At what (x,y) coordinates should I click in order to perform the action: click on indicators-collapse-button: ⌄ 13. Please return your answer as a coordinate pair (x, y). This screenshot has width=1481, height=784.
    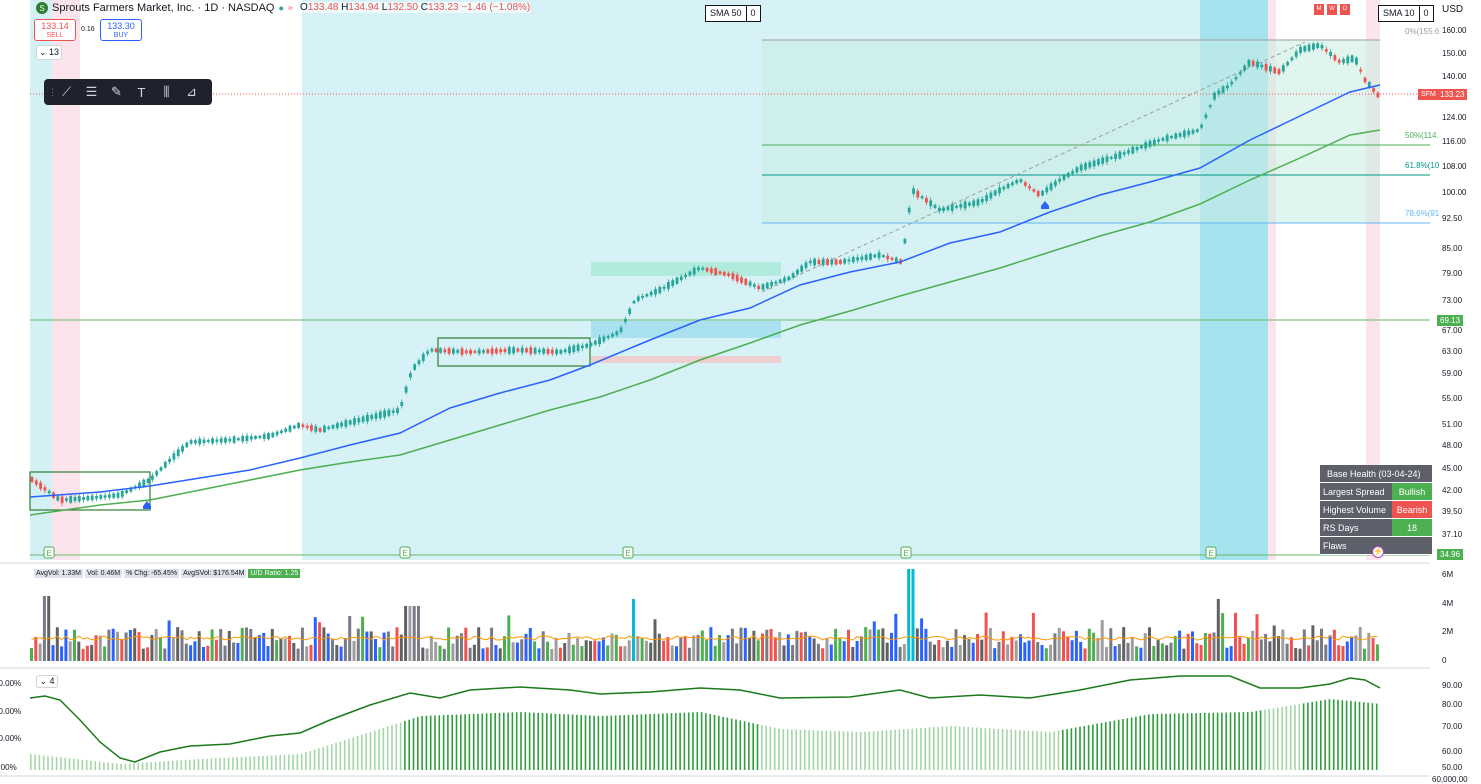
    Looking at the image, I should click on (49, 52).